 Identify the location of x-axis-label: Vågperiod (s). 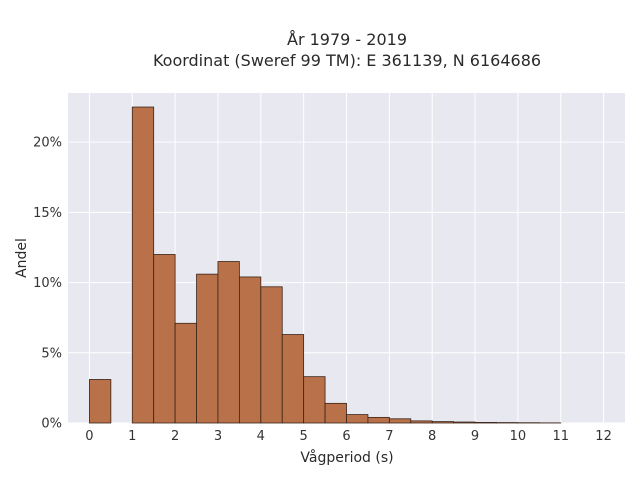
(346, 457).